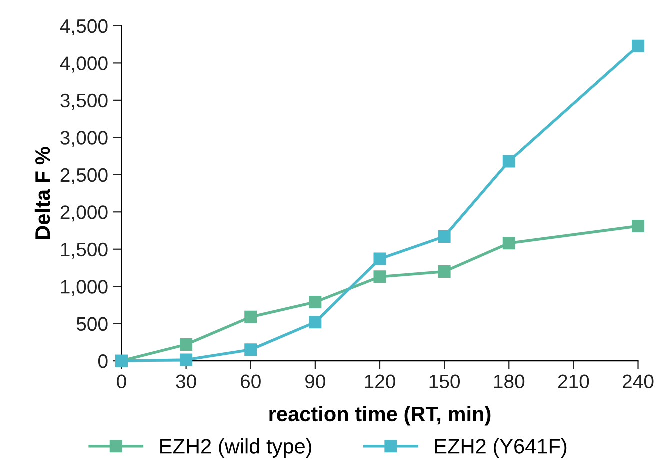 The width and height of the screenshot is (658, 472). I want to click on y-tick-label: 500, so click(92, 324).